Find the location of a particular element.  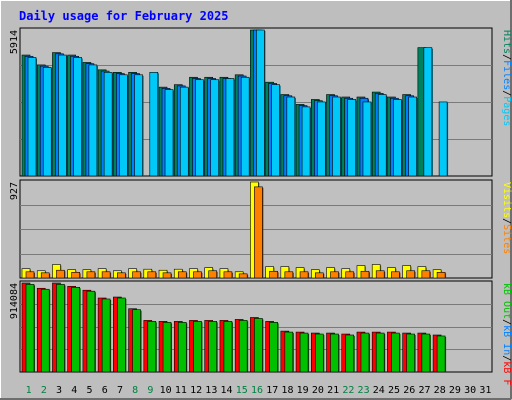

x-tick-label: 1 is located at coordinates (29, 390).